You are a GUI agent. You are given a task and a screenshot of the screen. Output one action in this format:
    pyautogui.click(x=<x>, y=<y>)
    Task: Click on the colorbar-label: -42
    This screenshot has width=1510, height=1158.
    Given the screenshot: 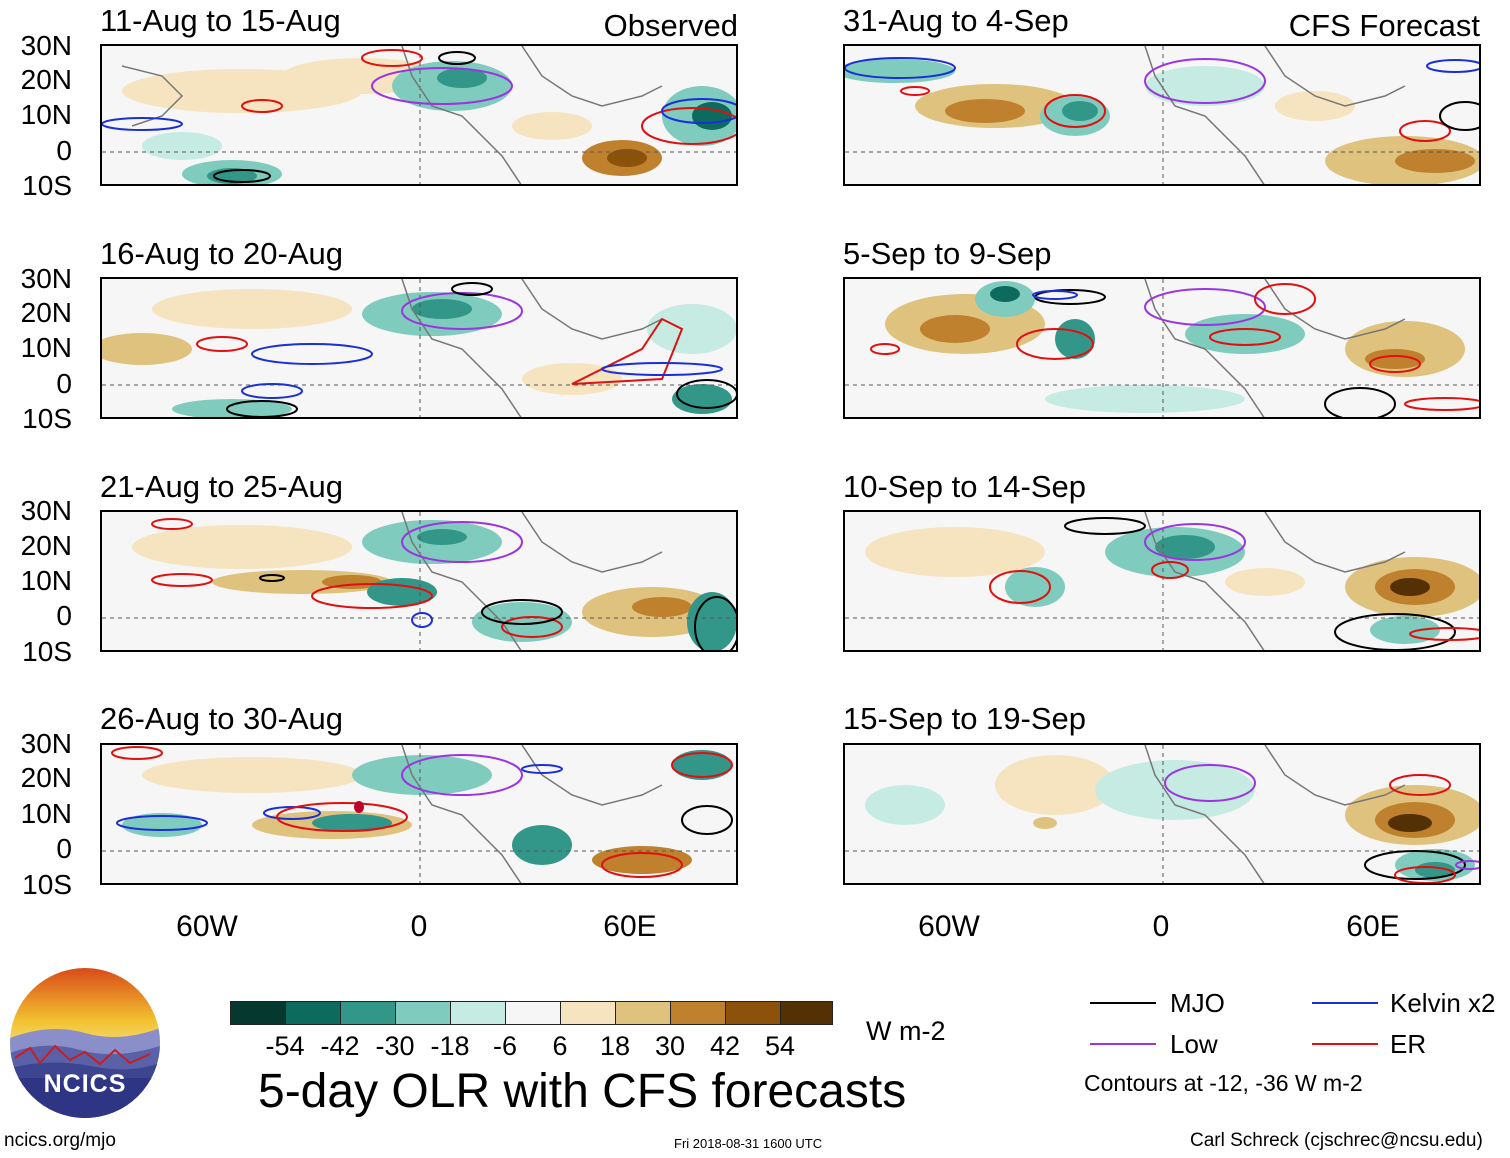 What is the action you would take?
    pyautogui.click(x=340, y=1046)
    